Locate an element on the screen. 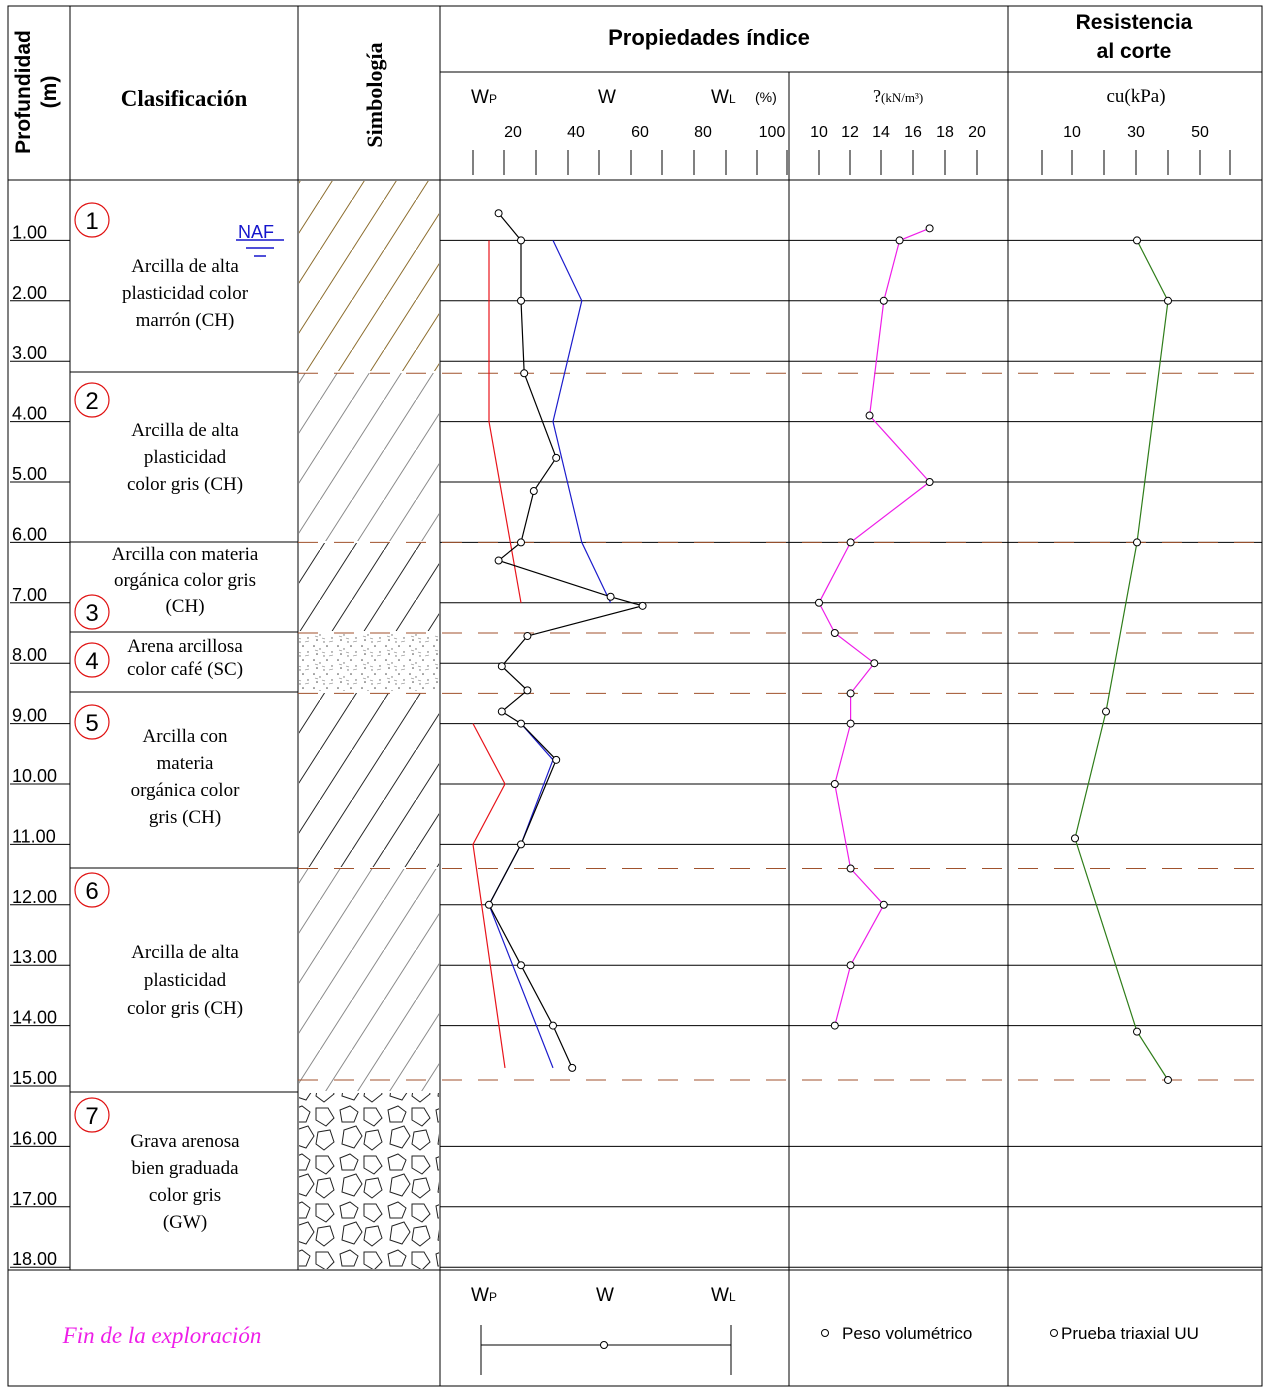 This screenshot has width=1264, height=1389. depth-label: 2.00 is located at coordinates (29, 293).